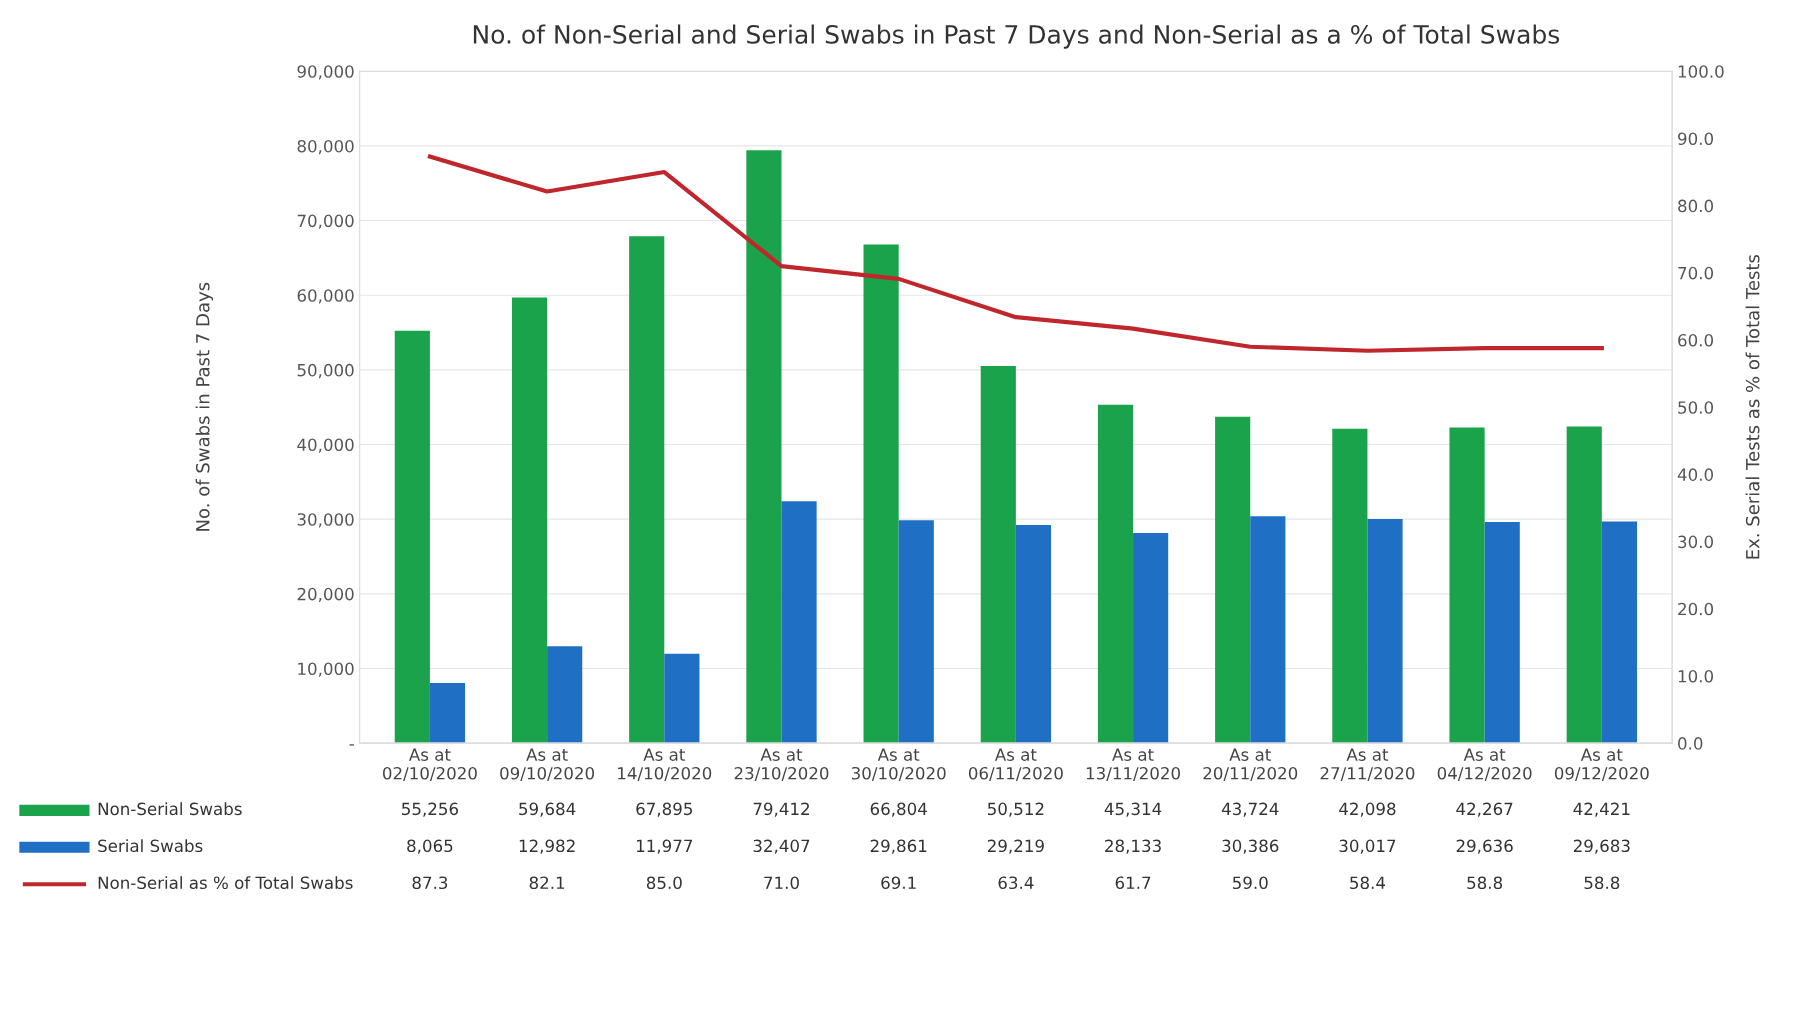 The width and height of the screenshot is (1798, 1018). I want to click on data-label: 58.4, so click(1368, 883).